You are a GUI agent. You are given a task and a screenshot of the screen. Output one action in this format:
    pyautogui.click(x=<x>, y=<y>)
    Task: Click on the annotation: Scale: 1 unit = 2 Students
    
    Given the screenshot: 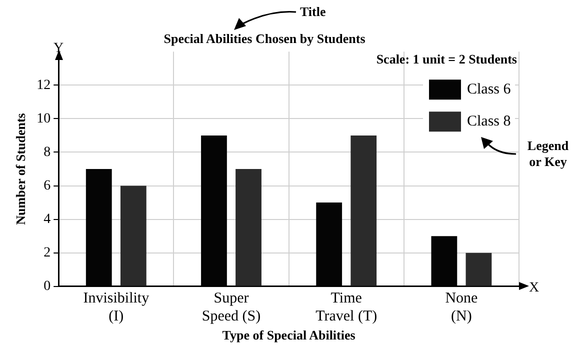 What is the action you would take?
    pyautogui.click(x=446, y=59)
    